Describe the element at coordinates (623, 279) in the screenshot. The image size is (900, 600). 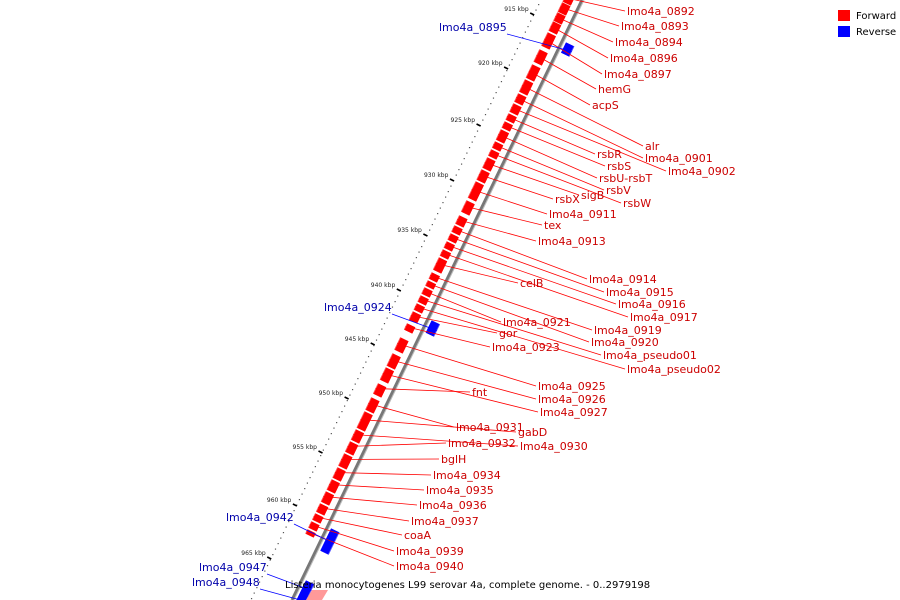
I see `gene-label: lmo4a_0914` at that location.